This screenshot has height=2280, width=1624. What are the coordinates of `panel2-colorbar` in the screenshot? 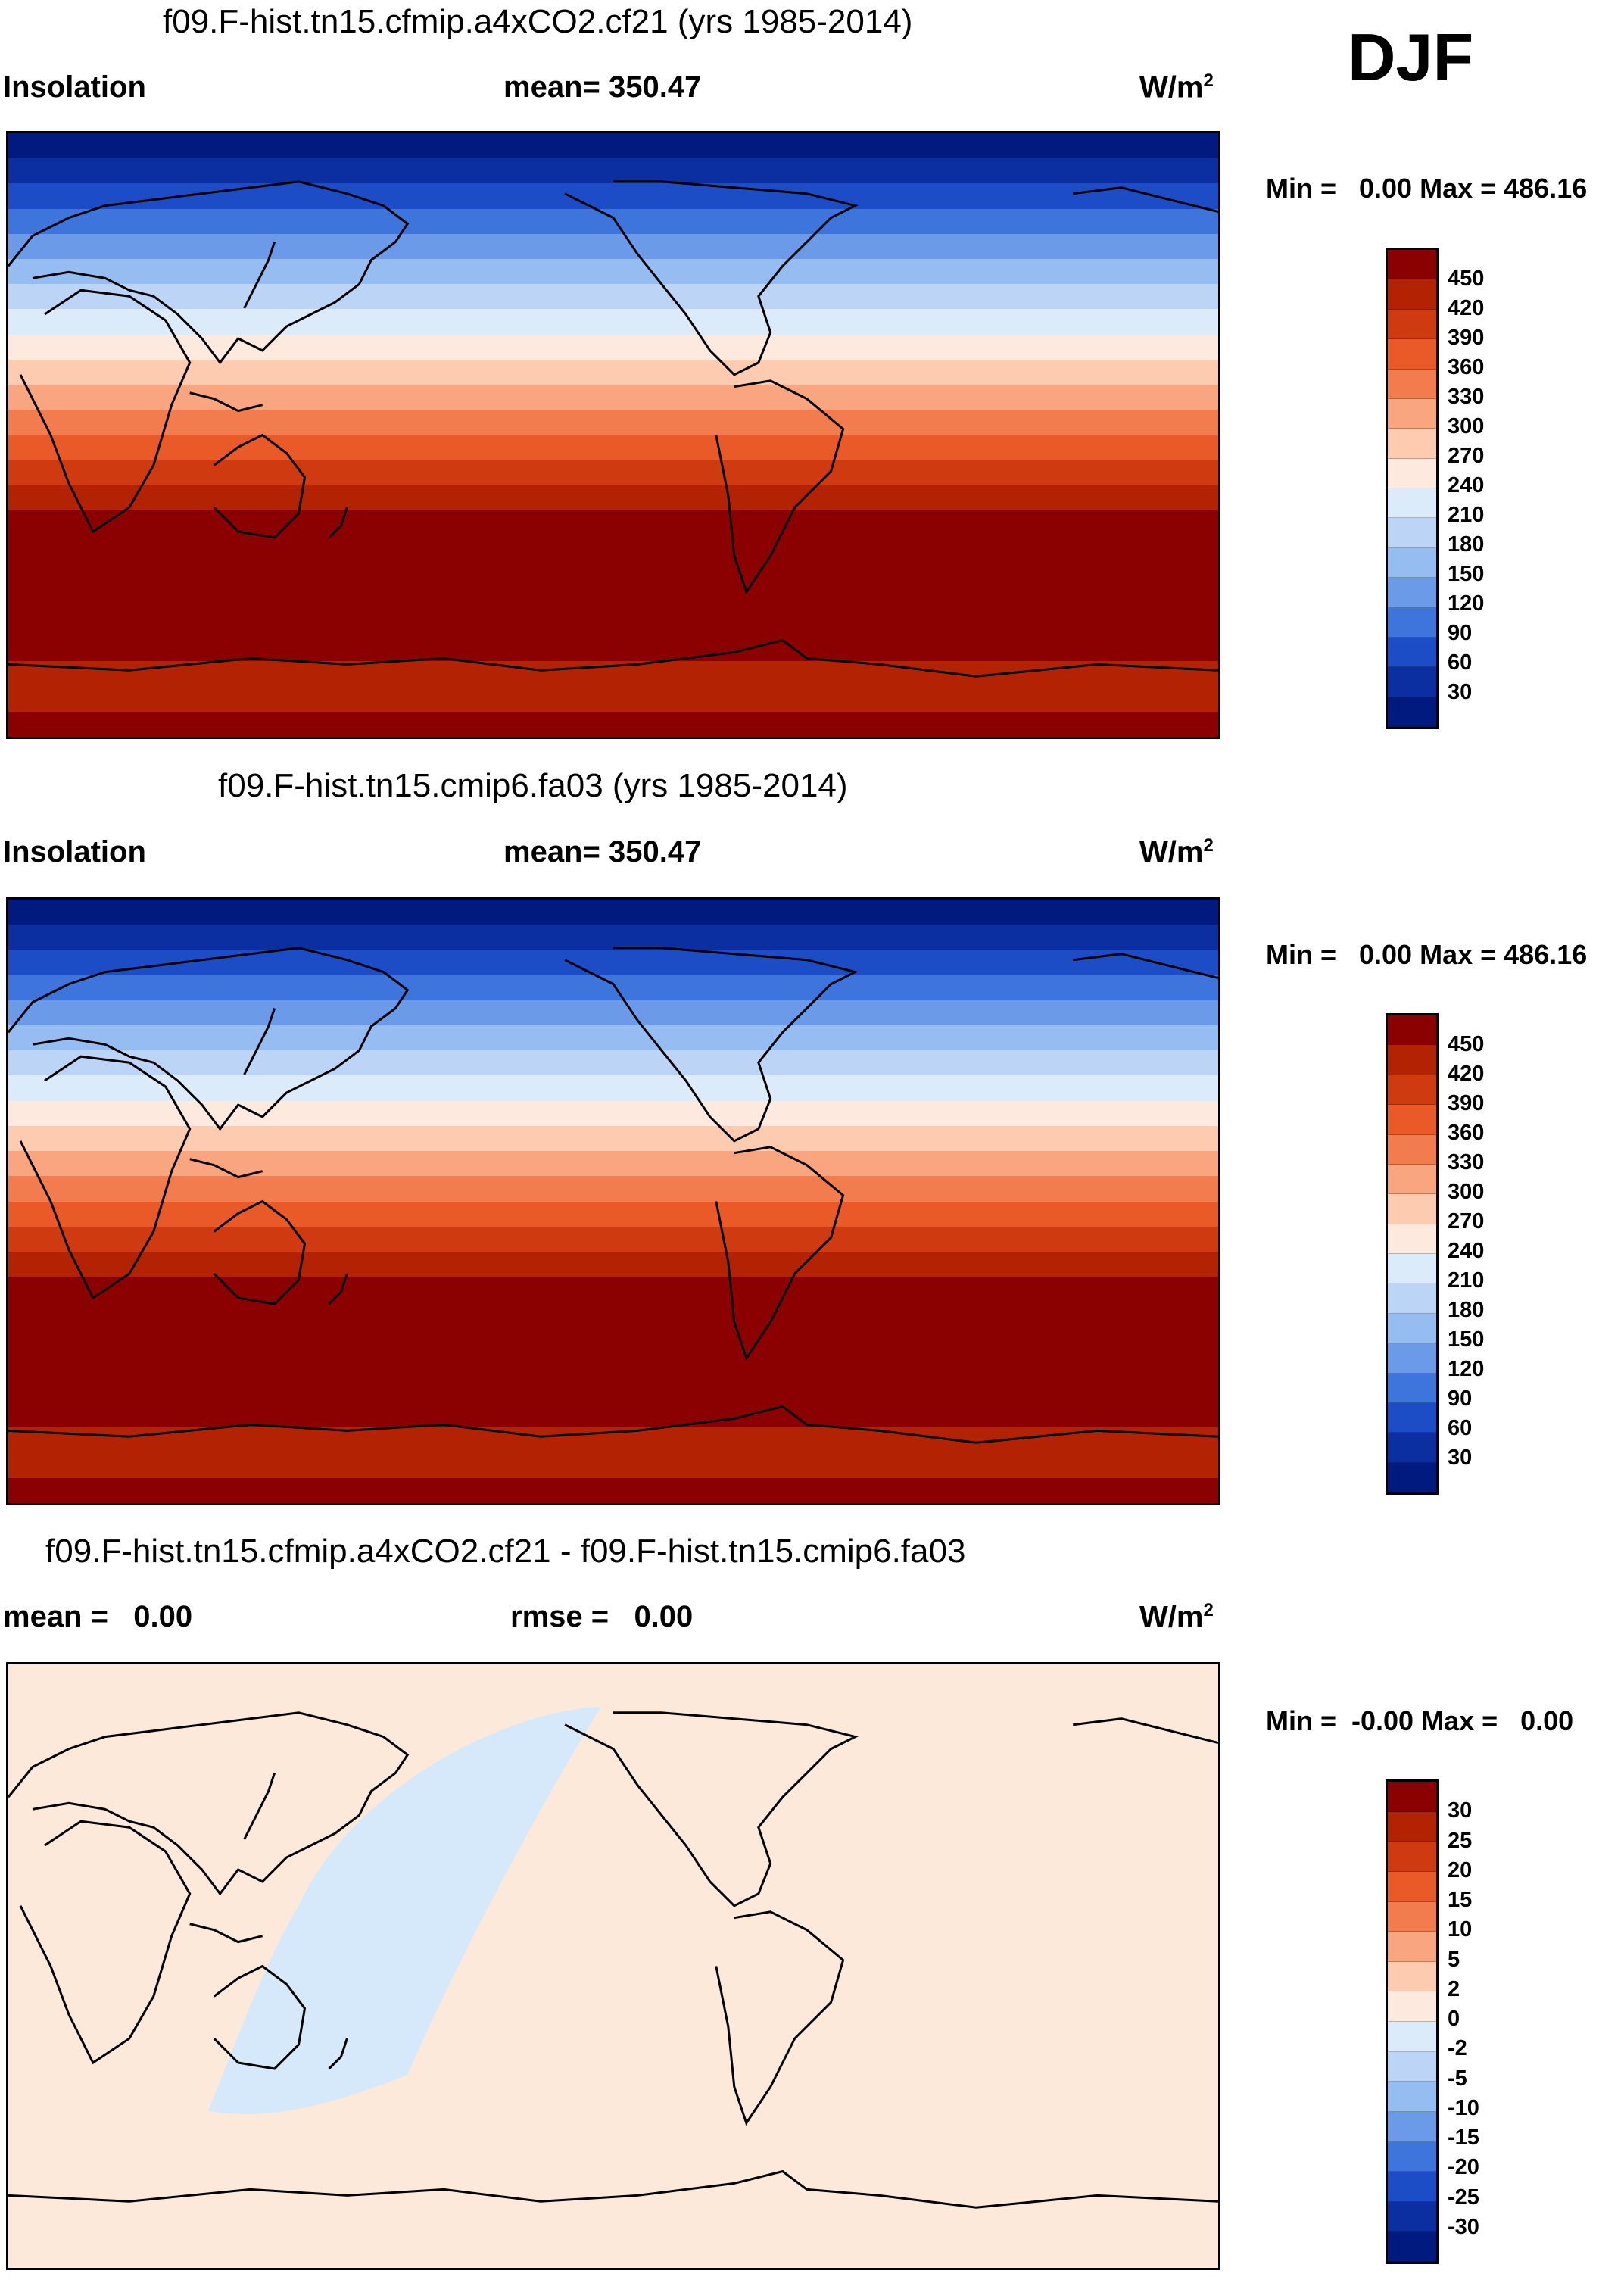 It's located at (1412, 1254).